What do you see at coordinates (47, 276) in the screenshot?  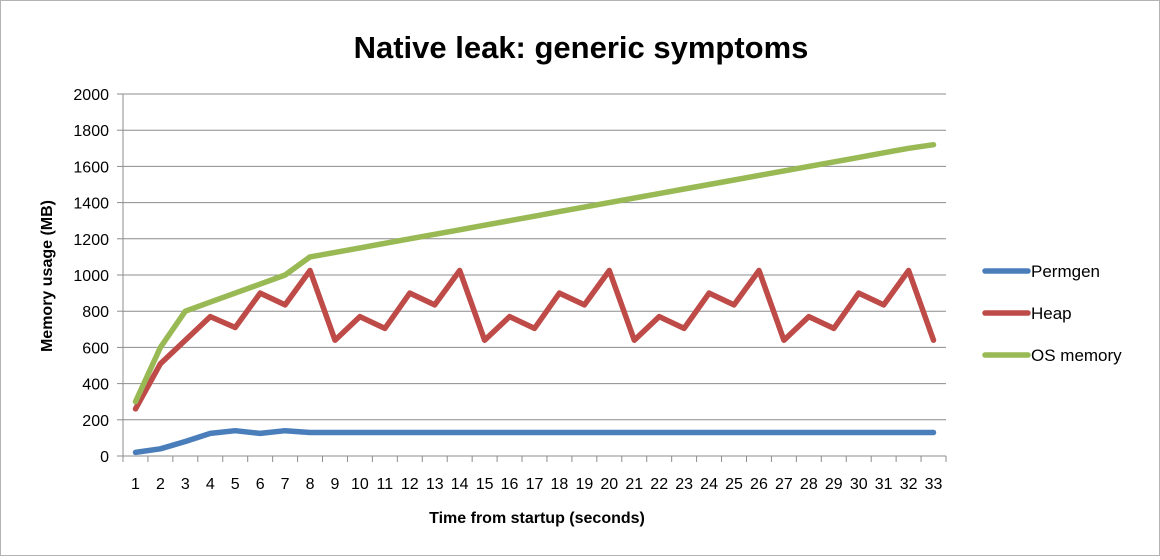 I see `y-axis-label: Memory usage (MB)` at bounding box center [47, 276].